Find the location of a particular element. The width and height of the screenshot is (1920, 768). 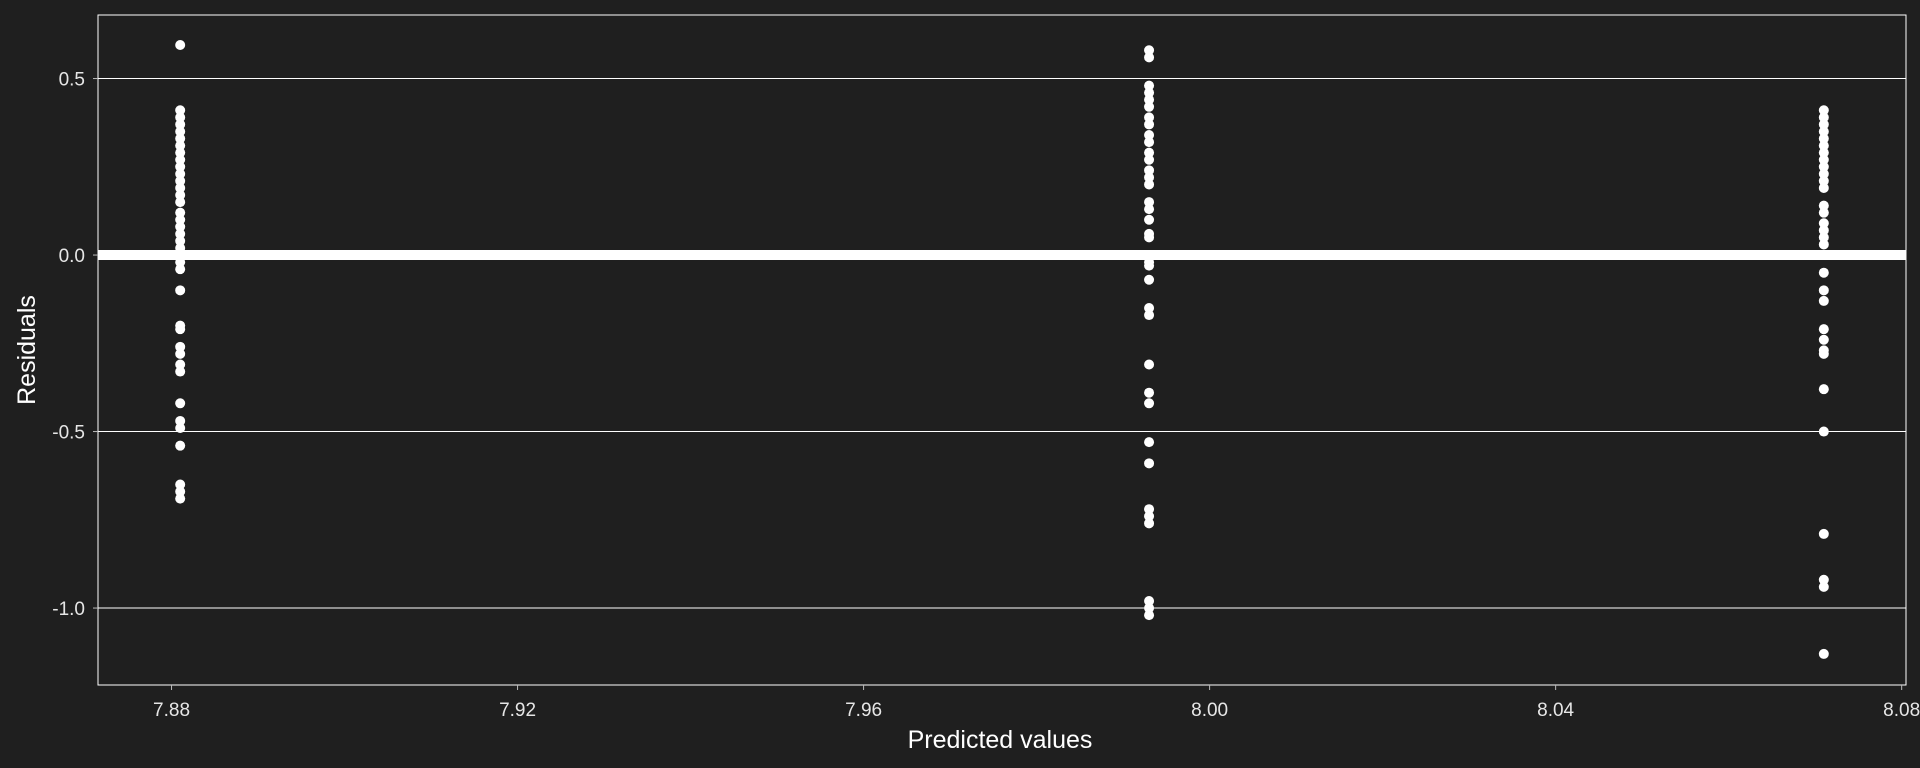

y-axis-ticks: 0.5 0.0 -0.5 -1.0 is located at coordinates (75, 345).